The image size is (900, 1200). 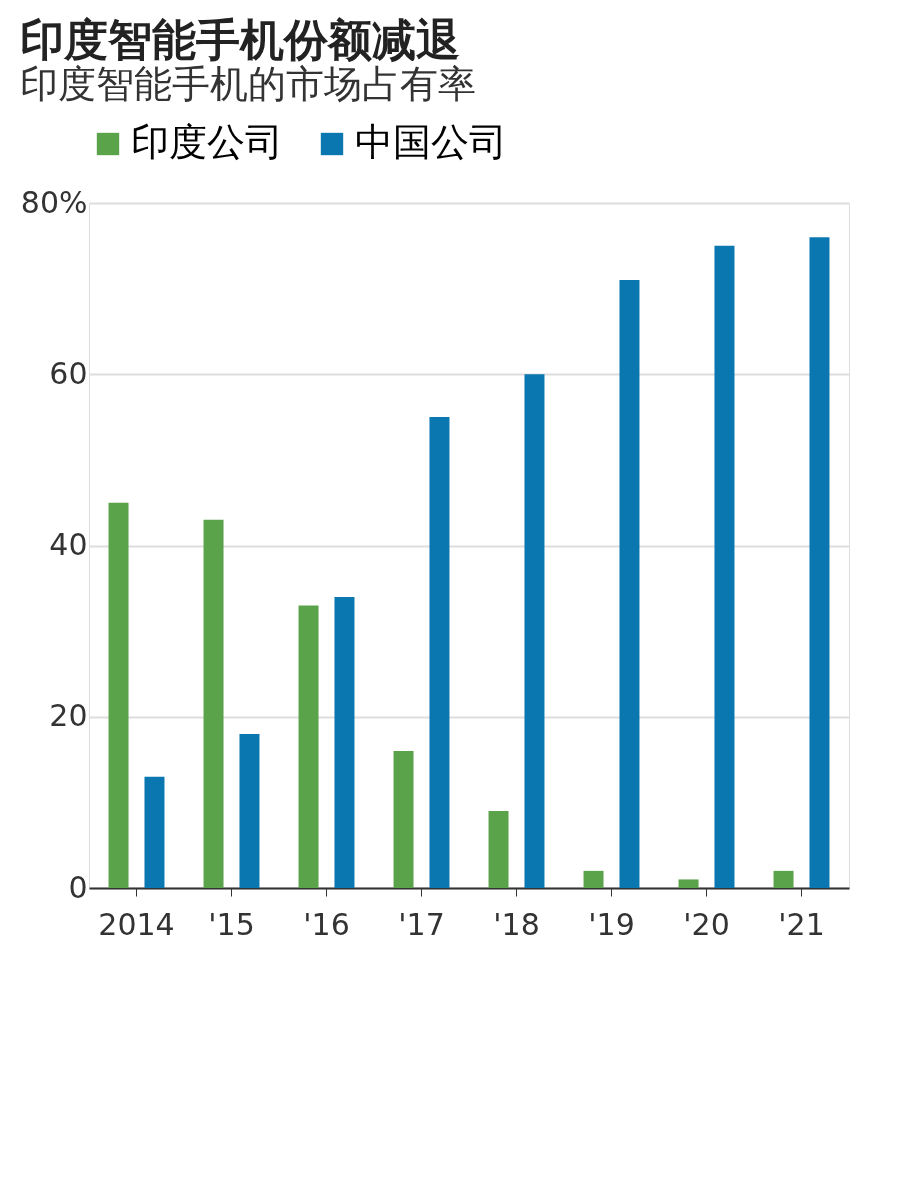 I want to click on legend-label: 中国公司, so click(x=431, y=142).